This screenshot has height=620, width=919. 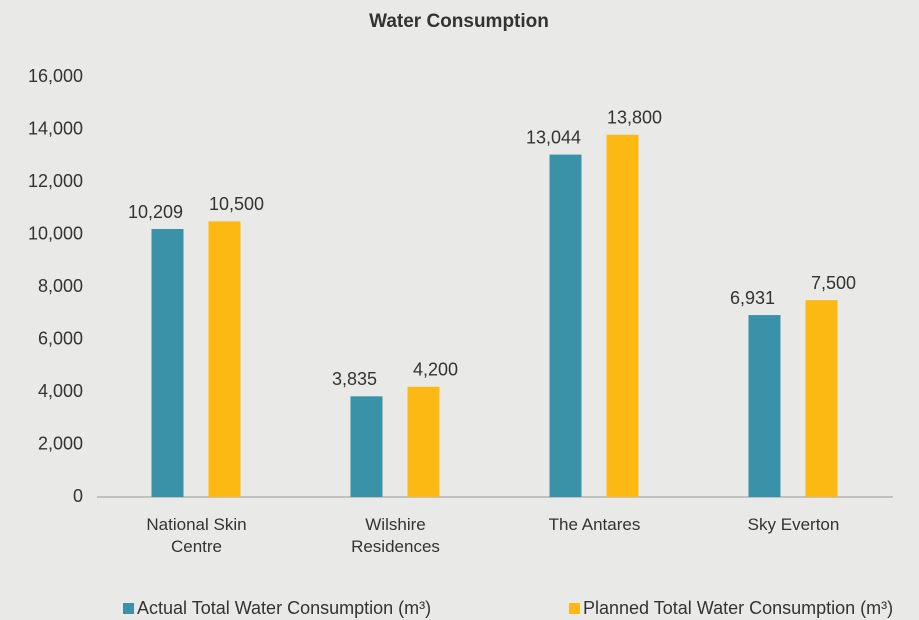 I want to click on value-label: 3,835, so click(x=354, y=379).